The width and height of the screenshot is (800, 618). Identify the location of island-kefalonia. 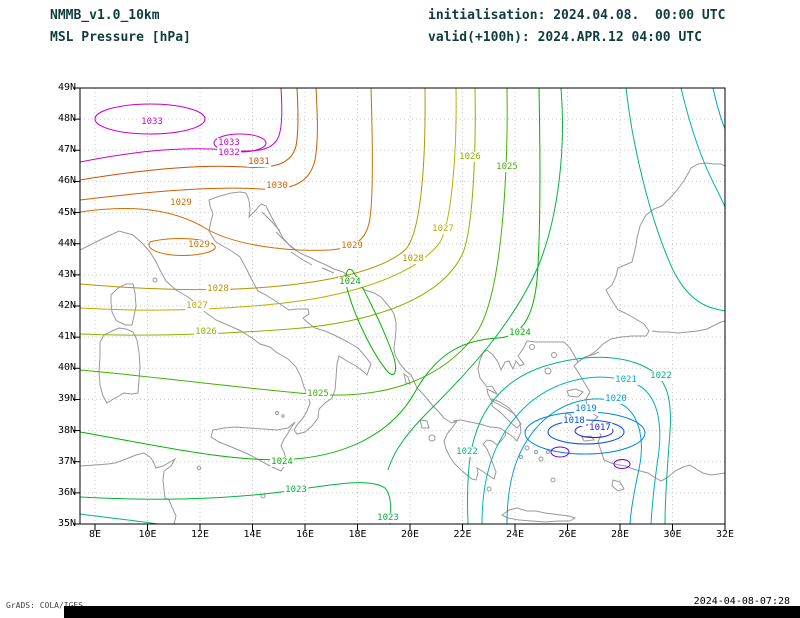
(424, 424).